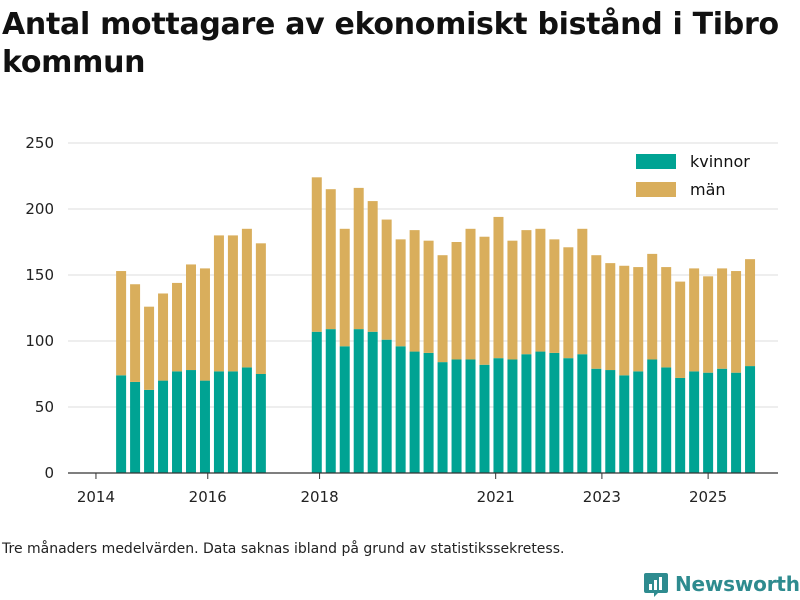 This screenshot has height=600, width=800. What do you see at coordinates (49, 473) in the screenshot?
I see `y-tick-label: 0` at bounding box center [49, 473].